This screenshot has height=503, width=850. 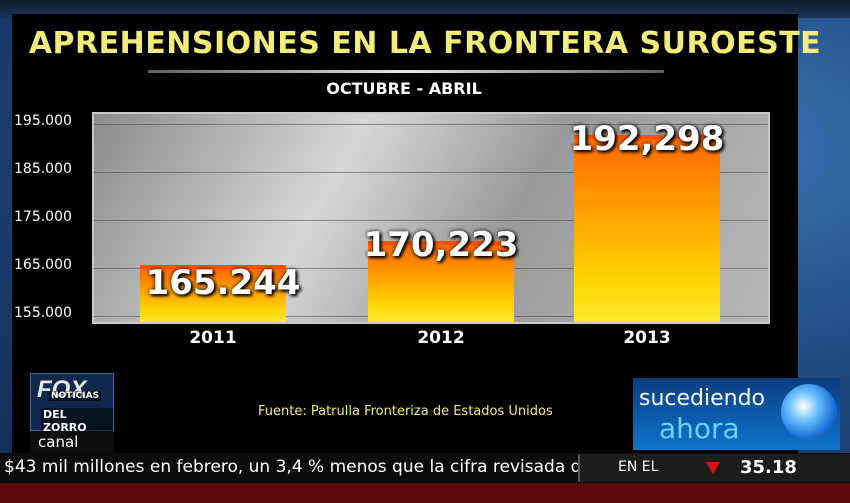 What do you see at coordinates (425, 9) in the screenshot?
I see `top-bar` at bounding box center [425, 9].